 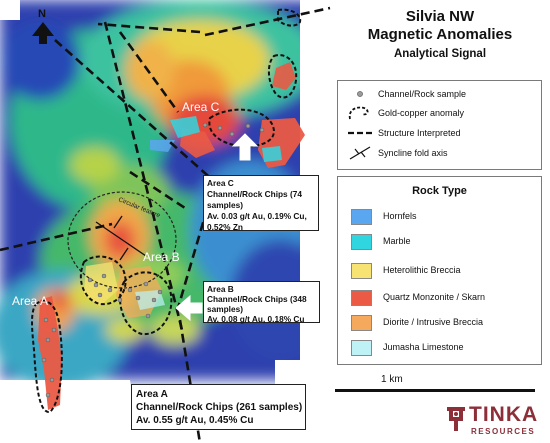 I want to click on anomaly-top, so click(x=289, y=17).